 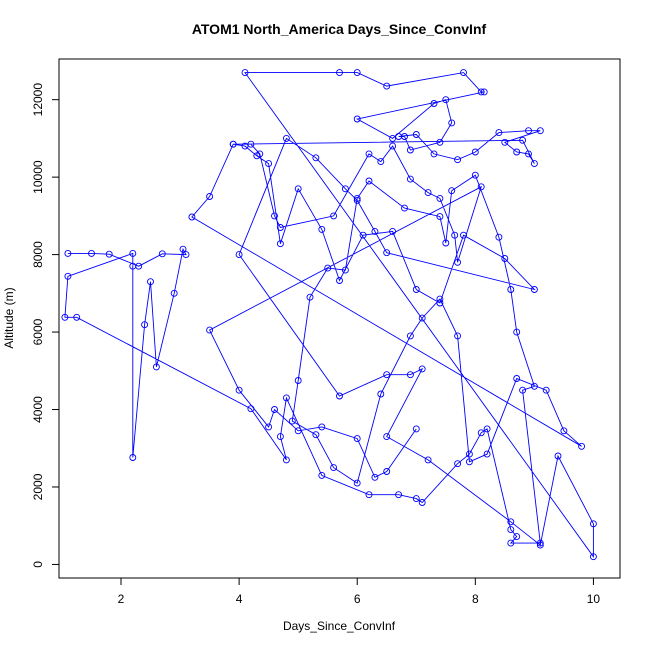 What do you see at coordinates (121, 599) in the screenshot?
I see `x-tick-label: 2` at bounding box center [121, 599].